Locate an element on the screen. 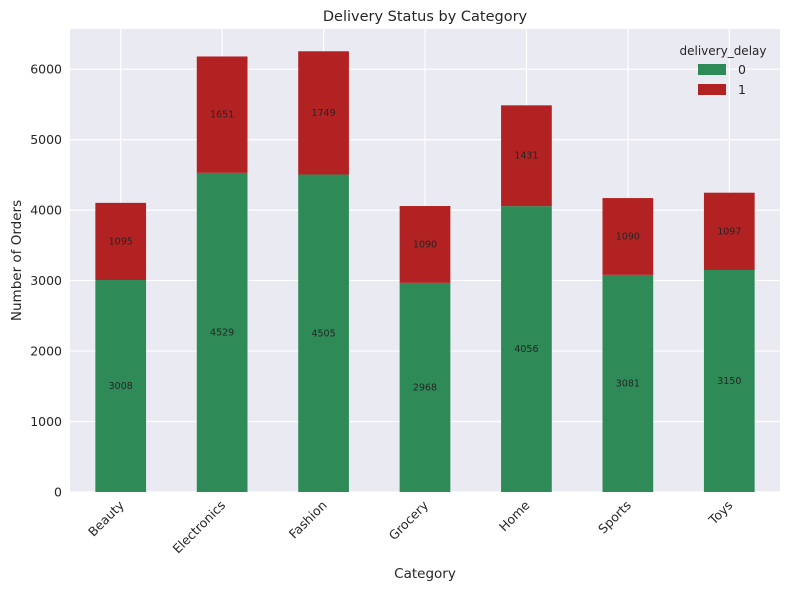  bar-value-label: 1095 is located at coordinates (121, 241).